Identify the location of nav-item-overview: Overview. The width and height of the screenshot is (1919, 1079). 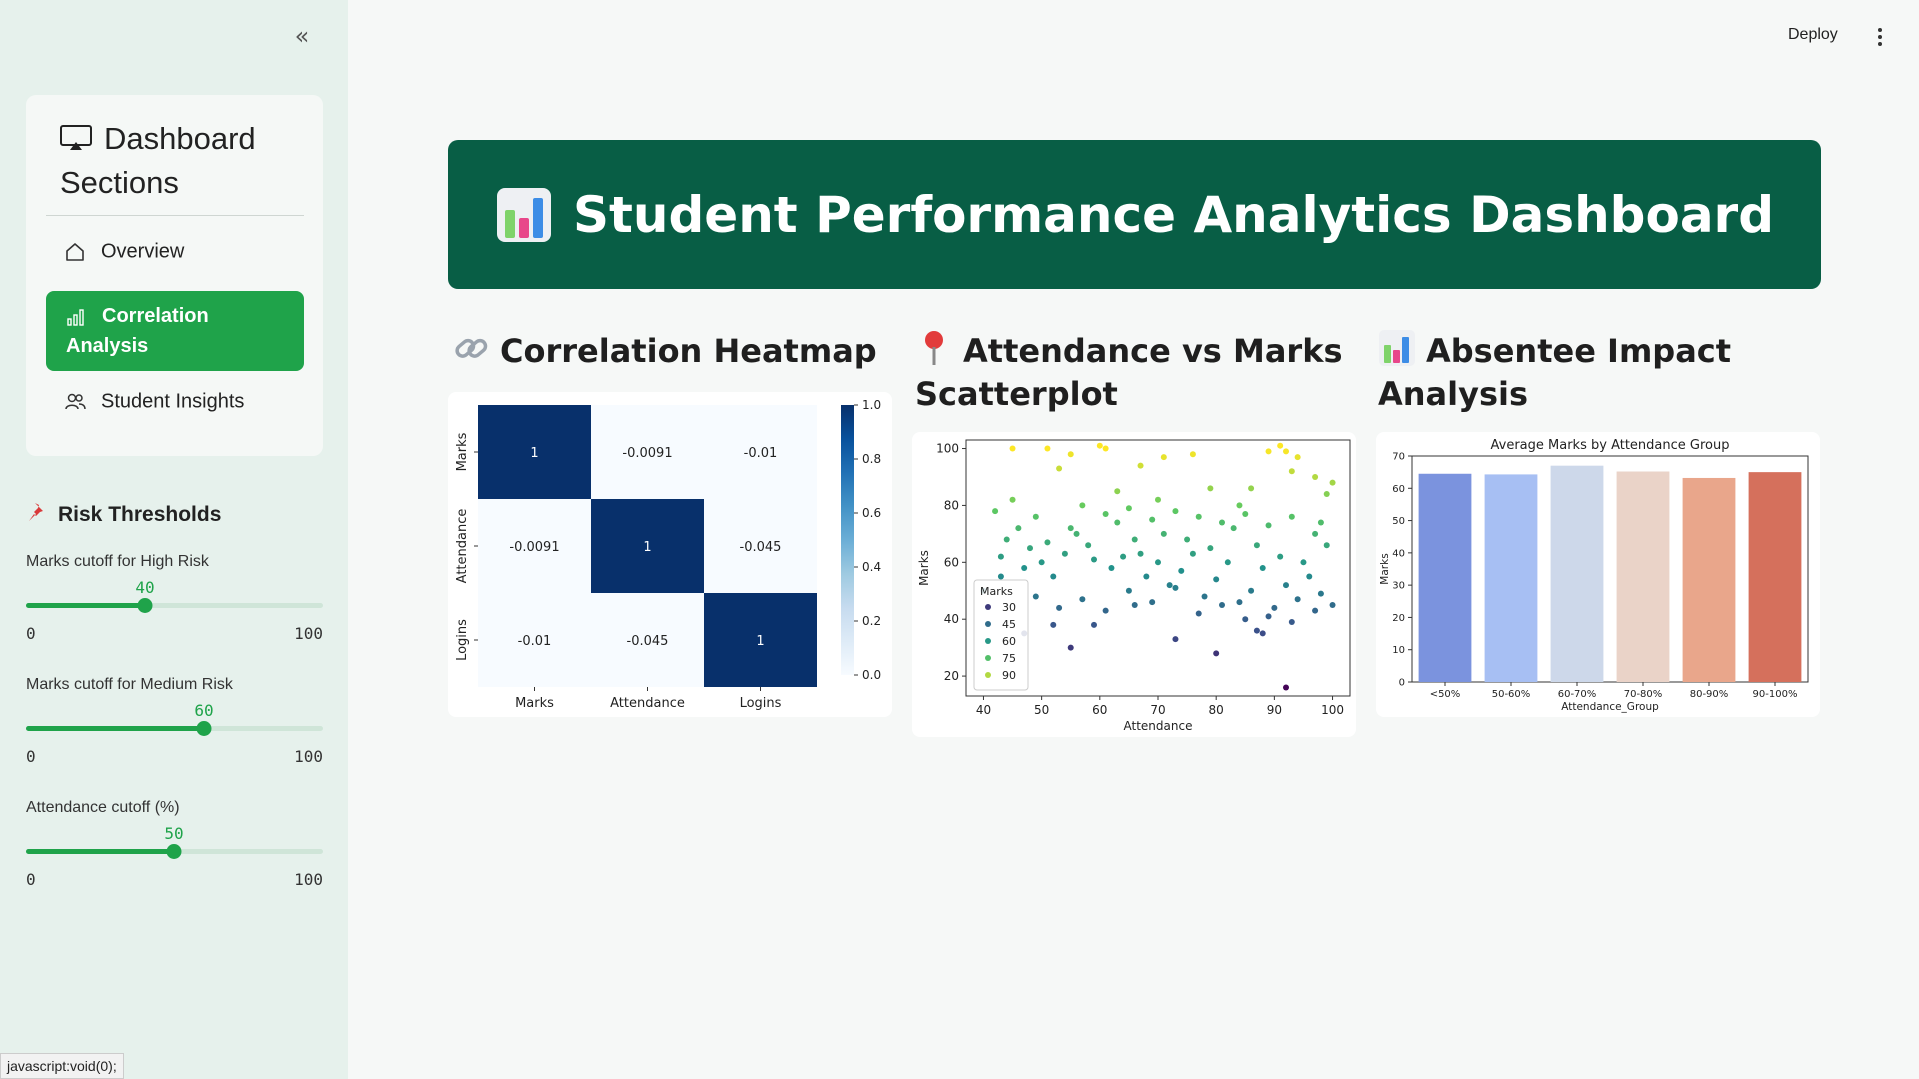
(175, 252).